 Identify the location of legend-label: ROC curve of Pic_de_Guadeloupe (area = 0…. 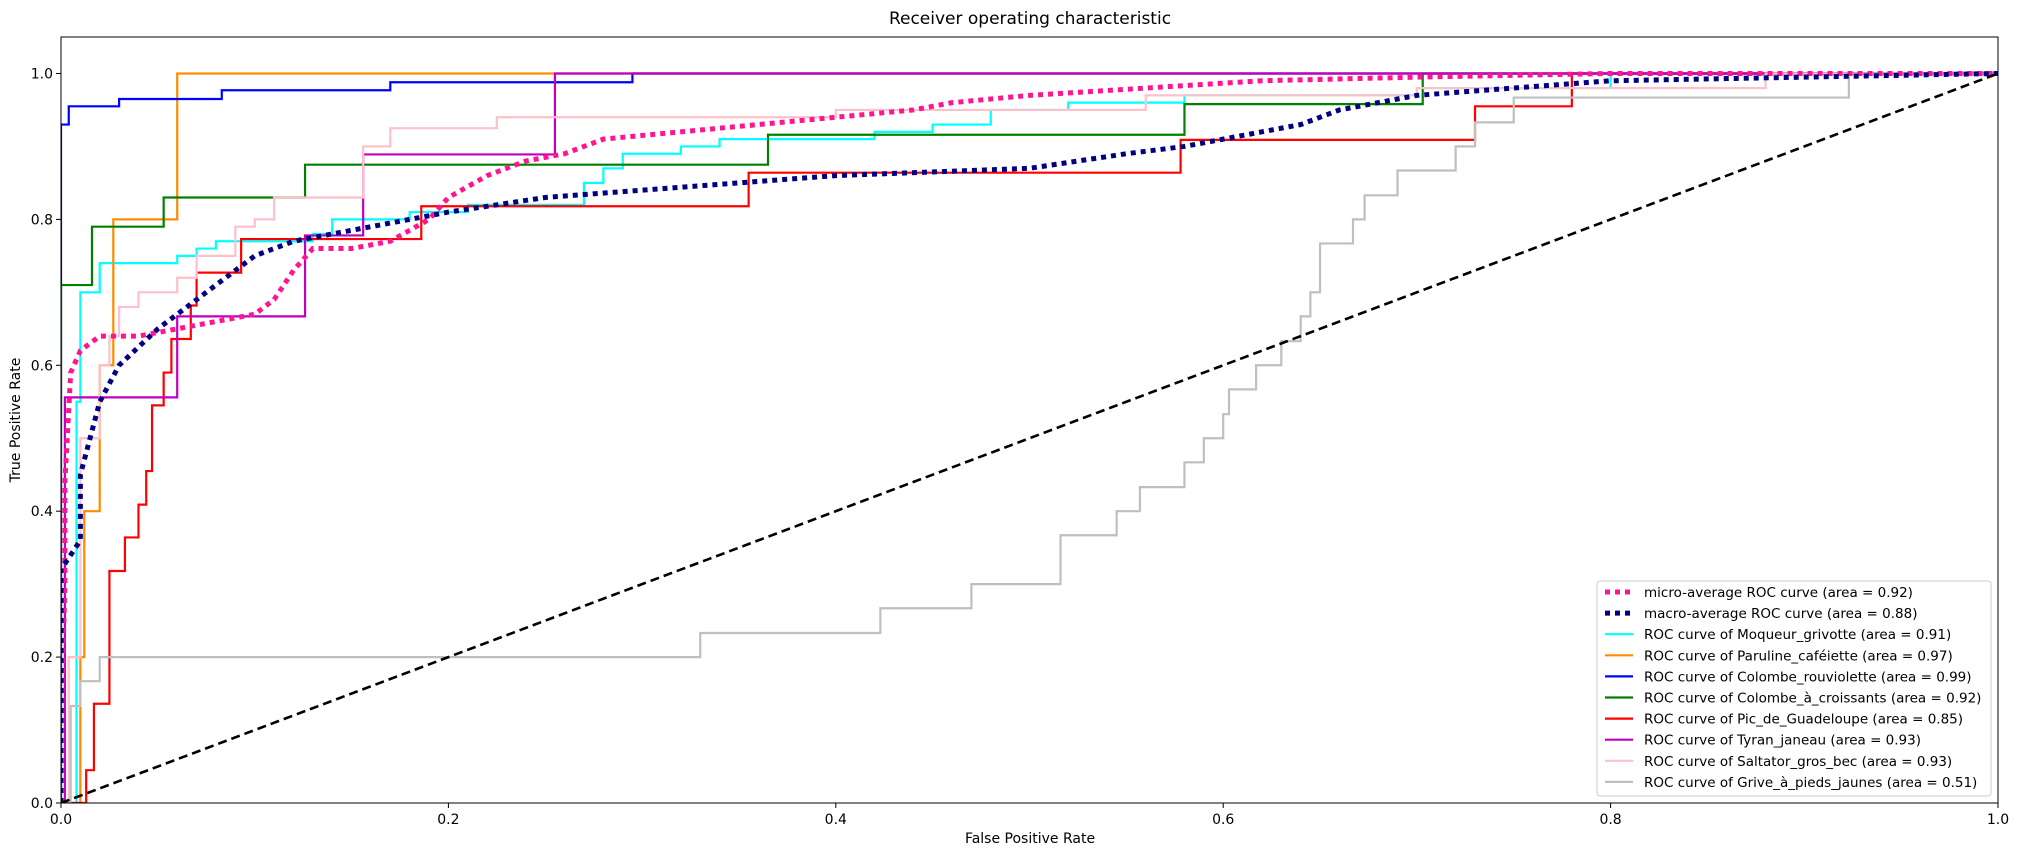
(1803, 720).